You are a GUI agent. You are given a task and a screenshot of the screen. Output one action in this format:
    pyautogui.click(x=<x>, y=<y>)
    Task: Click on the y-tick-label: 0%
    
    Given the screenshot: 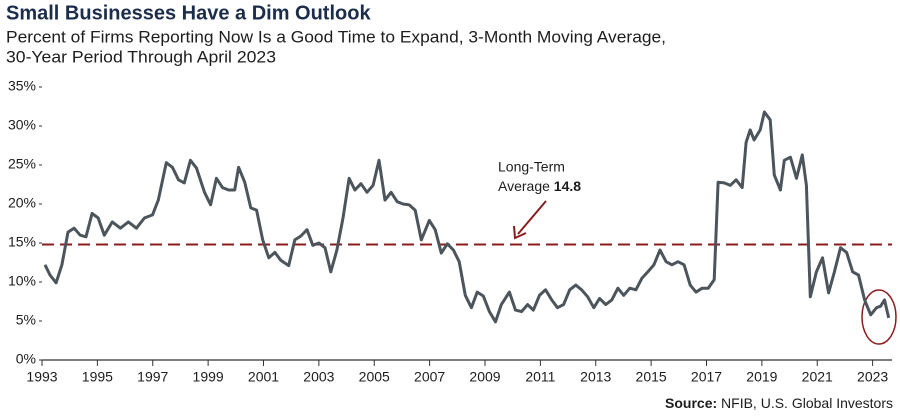 What is the action you would take?
    pyautogui.click(x=26, y=359)
    